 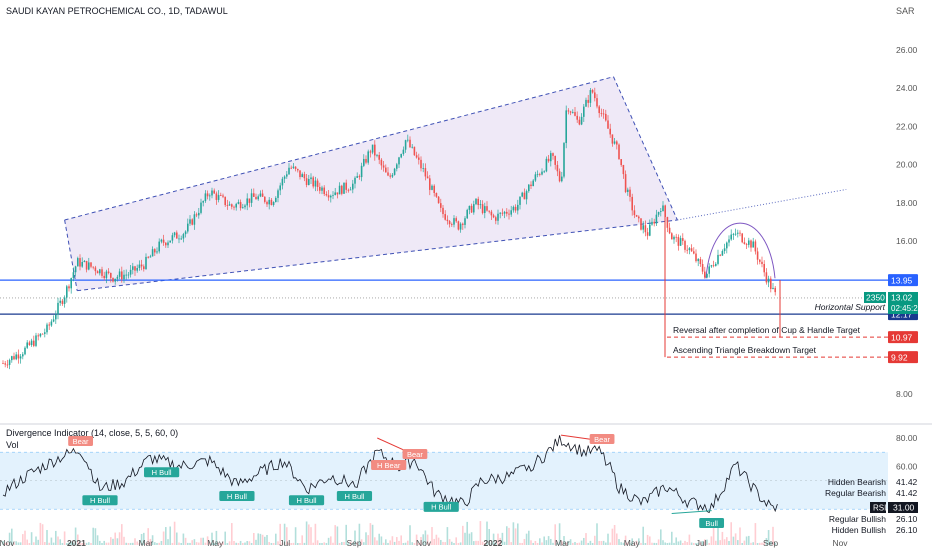 I want to click on price-tag-13-95: 13.95, so click(x=902, y=281).